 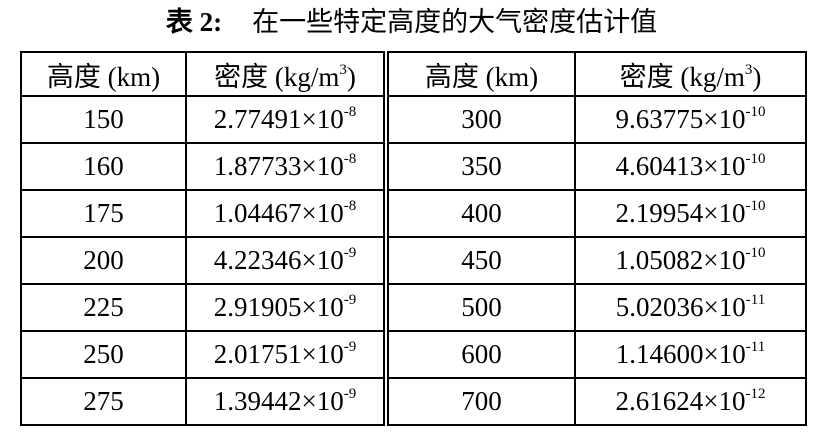 I want to click on density-cell: 4.22346×10⁻⁹, so click(x=286, y=260).